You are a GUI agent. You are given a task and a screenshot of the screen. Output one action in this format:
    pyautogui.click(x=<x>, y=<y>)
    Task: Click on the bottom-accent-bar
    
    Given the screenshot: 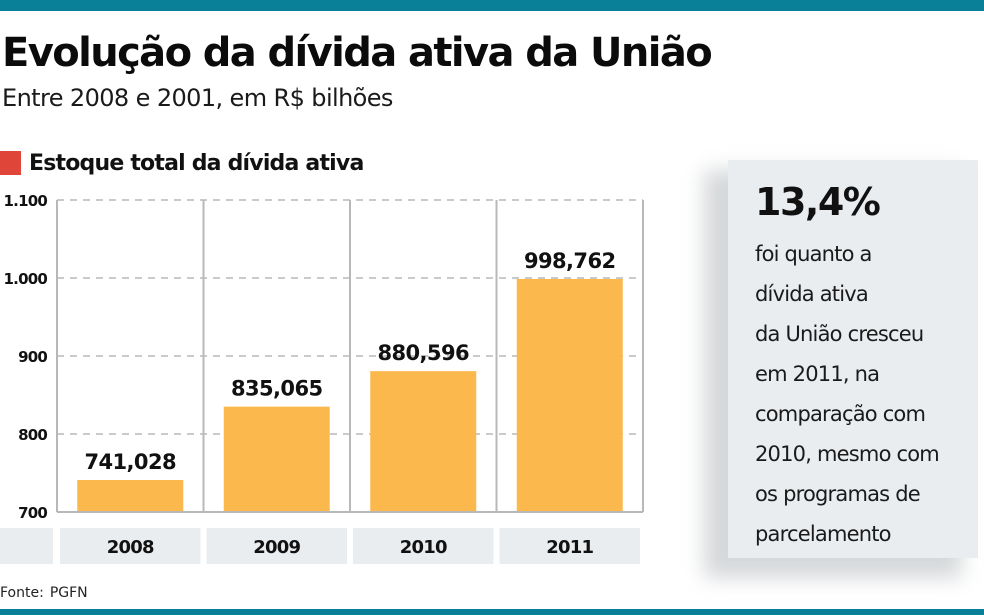 What is the action you would take?
    pyautogui.click(x=492, y=612)
    